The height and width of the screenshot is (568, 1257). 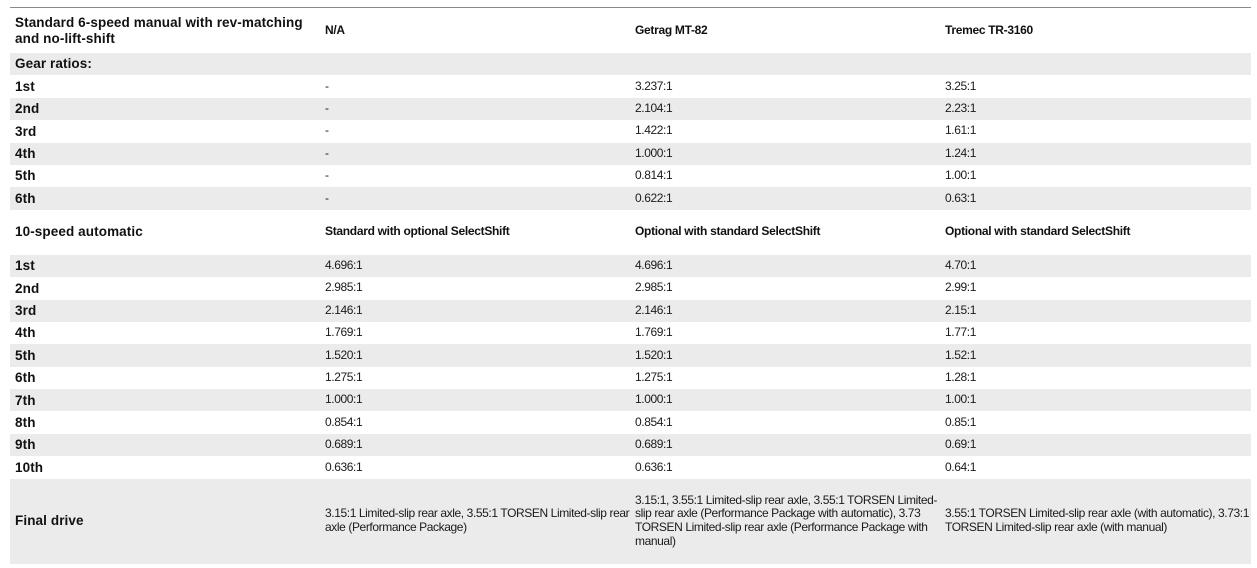 What do you see at coordinates (25, 176) in the screenshot?
I see `manual-gear-label: 5th` at bounding box center [25, 176].